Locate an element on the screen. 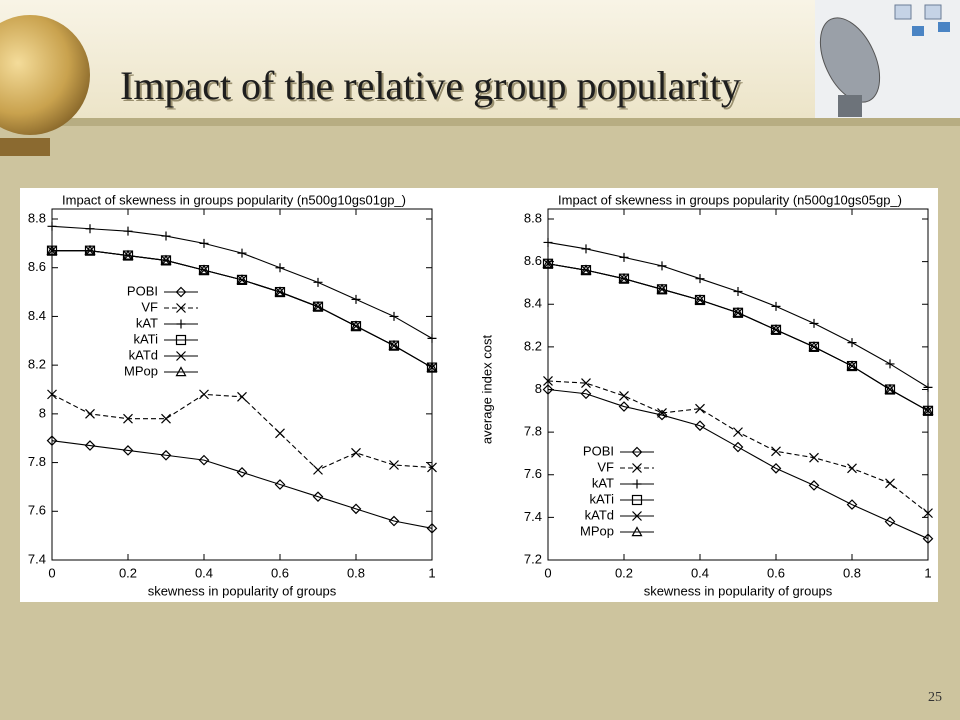  x-axis-label: skewness in popularity of groups is located at coordinates (738, 590).